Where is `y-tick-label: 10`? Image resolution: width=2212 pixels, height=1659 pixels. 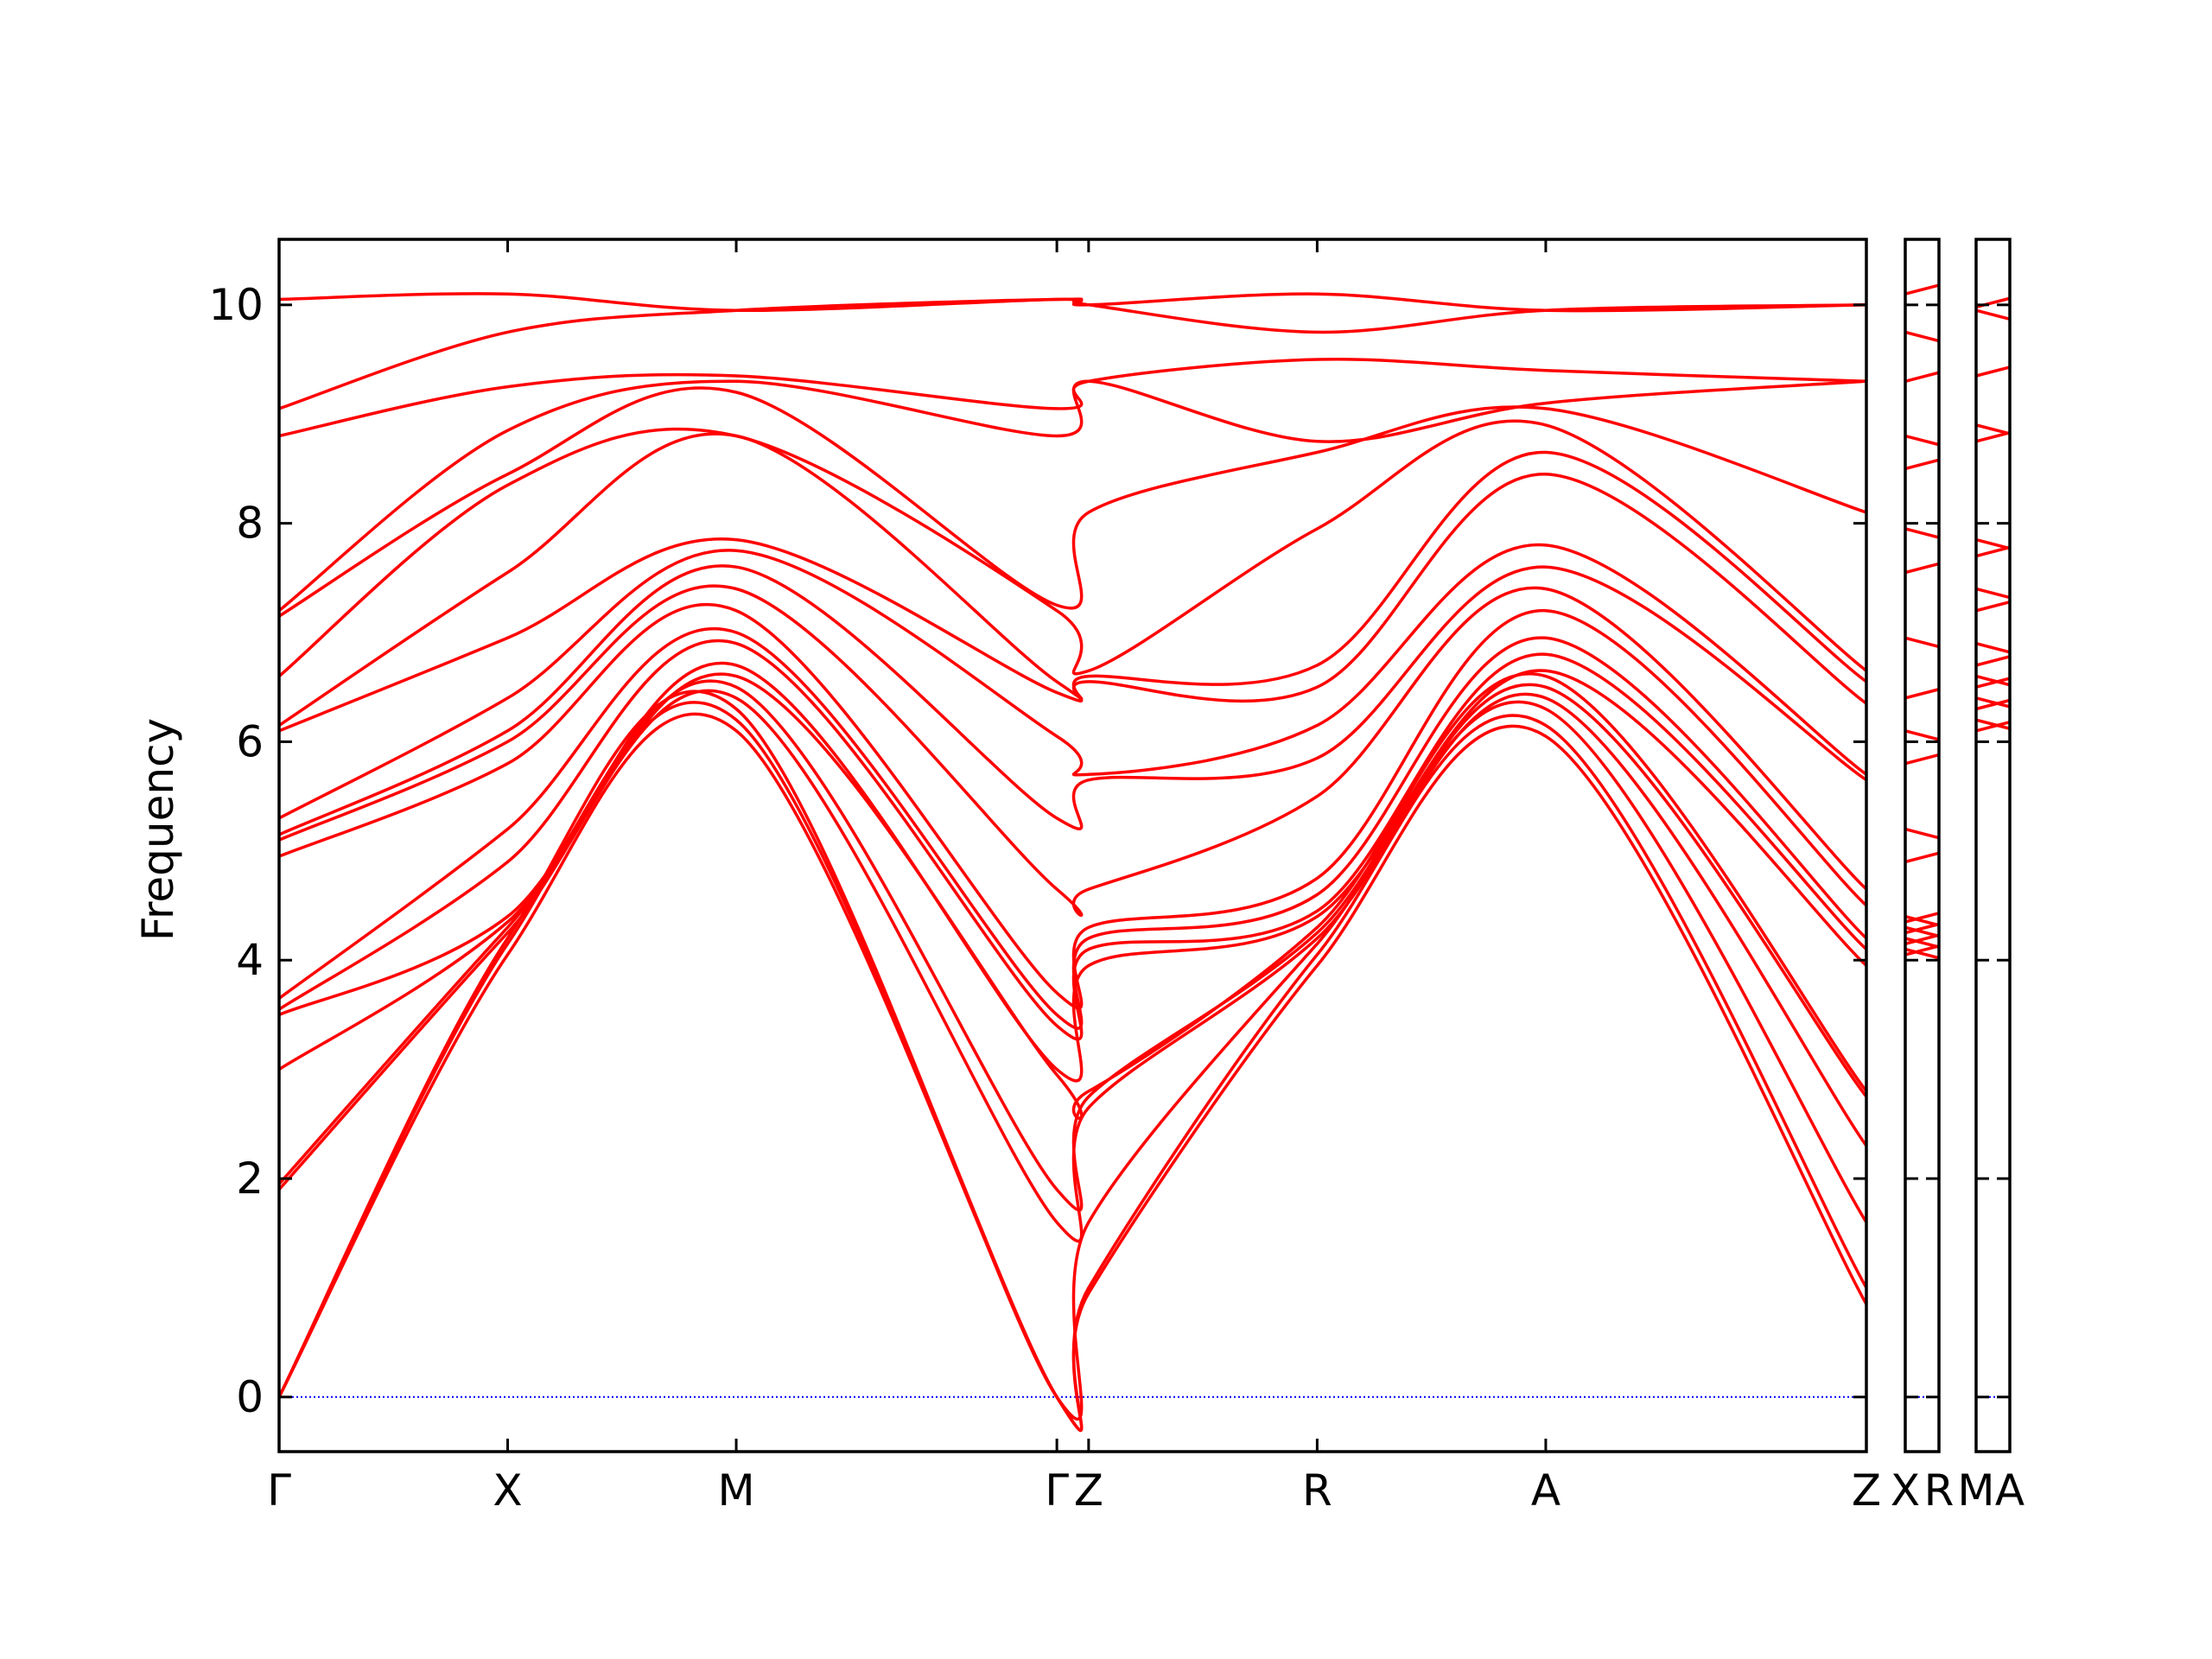 y-tick-label: 10 is located at coordinates (236, 305).